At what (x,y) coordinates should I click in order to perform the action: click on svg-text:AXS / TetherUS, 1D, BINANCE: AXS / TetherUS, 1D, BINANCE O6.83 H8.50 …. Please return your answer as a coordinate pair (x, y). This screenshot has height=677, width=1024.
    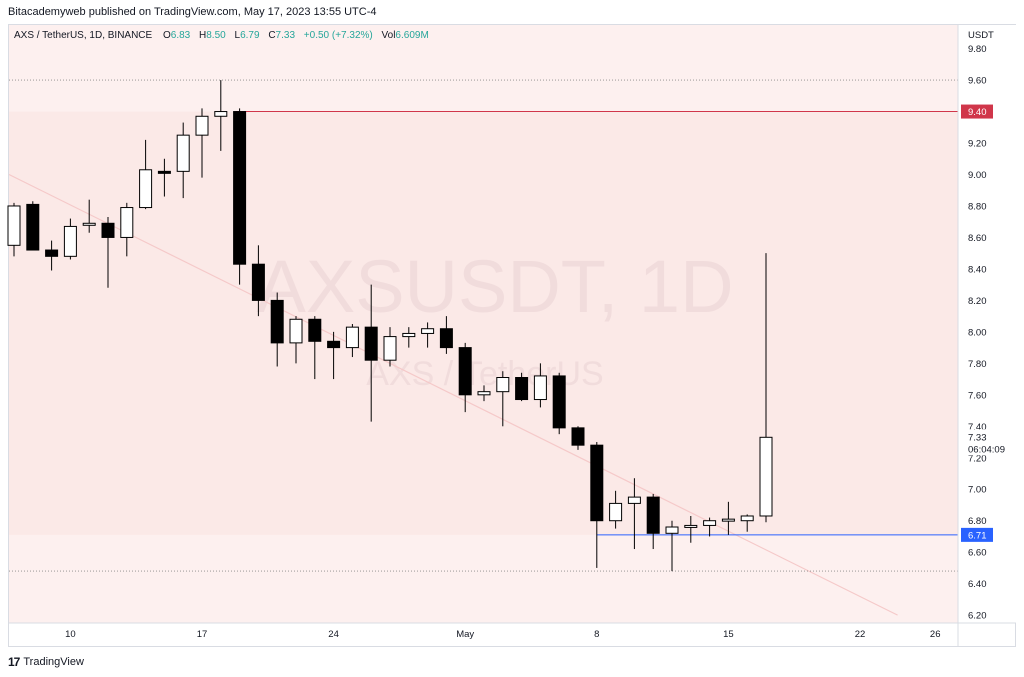
    Looking at the image, I should click on (221, 35).